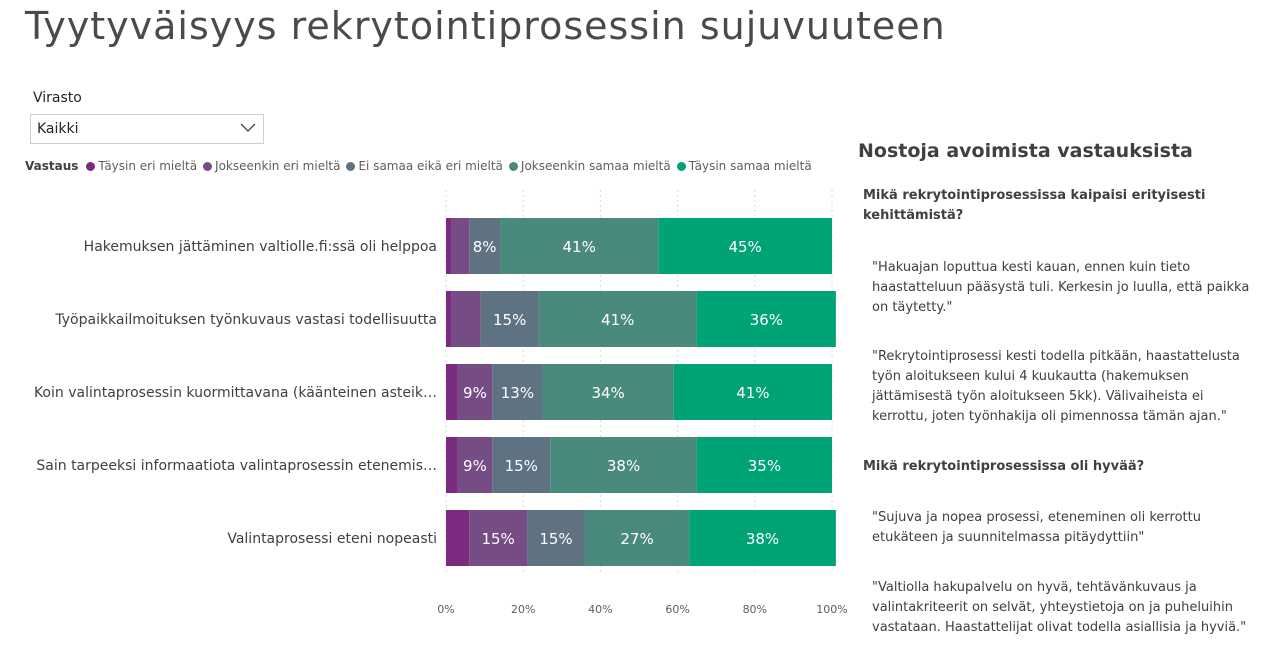  What do you see at coordinates (430, 166) in the screenshot?
I see `legend-label: Ei samaa eikä eri mieltä` at bounding box center [430, 166].